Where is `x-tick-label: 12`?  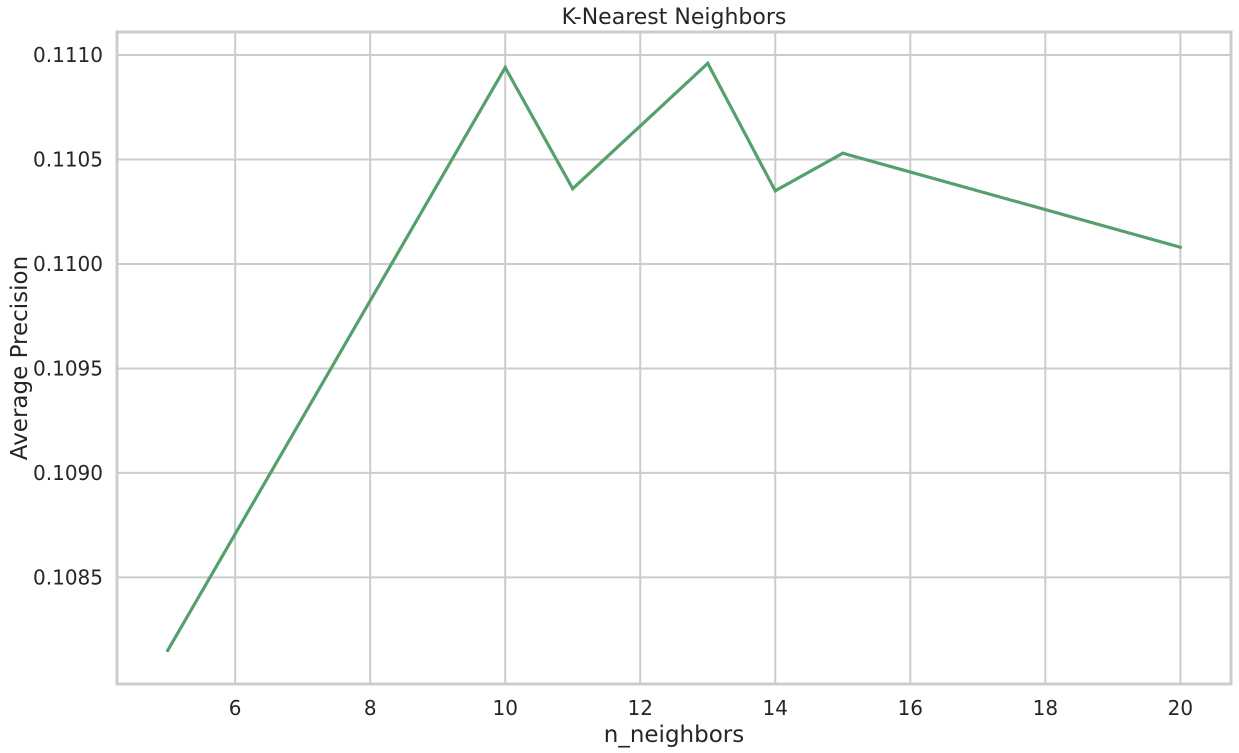
x-tick-label: 12 is located at coordinates (640, 708).